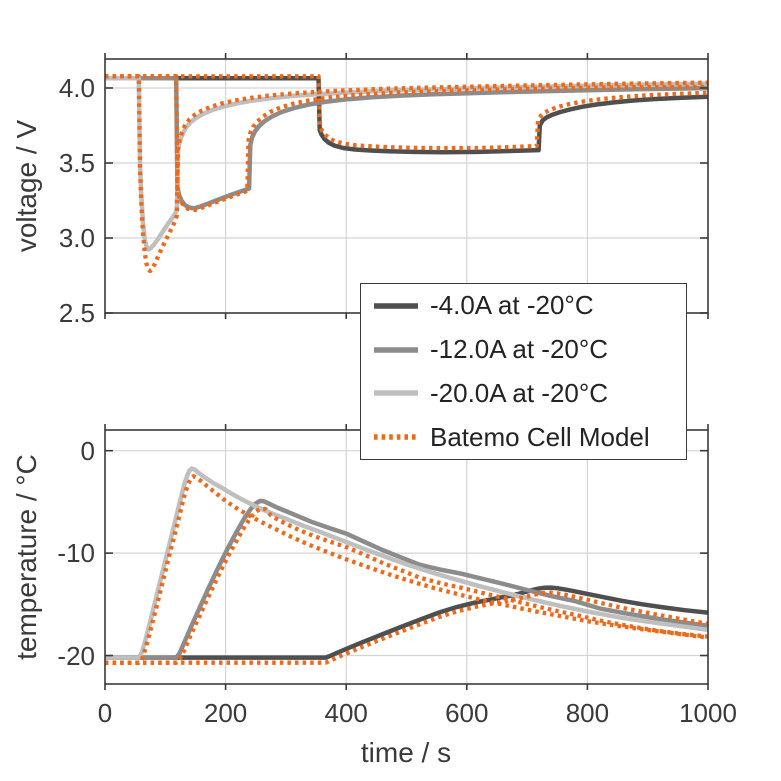 This screenshot has width=781, height=781. Describe the element at coordinates (519, 349) in the screenshot. I see `legend-item-label: -12.0A at -20°C` at that location.